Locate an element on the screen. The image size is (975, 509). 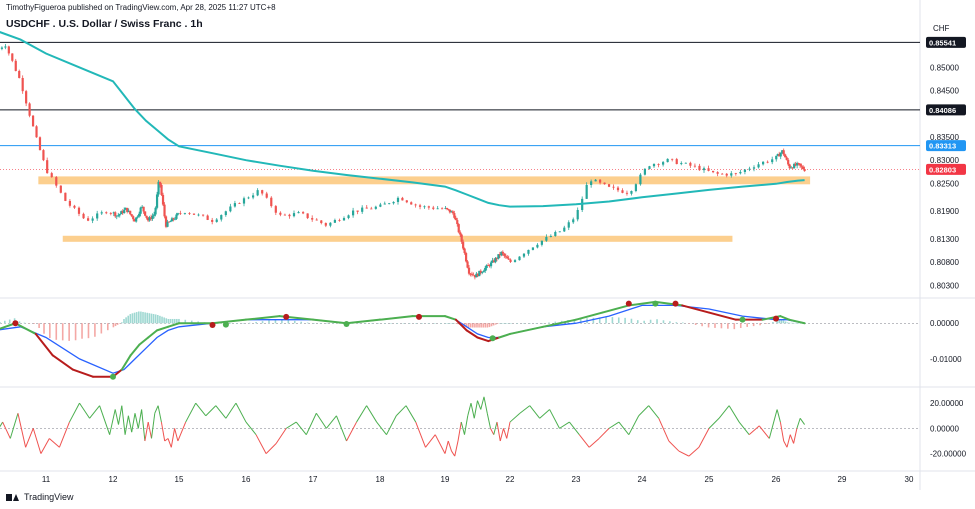
time-axis-tick: 30 is located at coordinates (909, 479).